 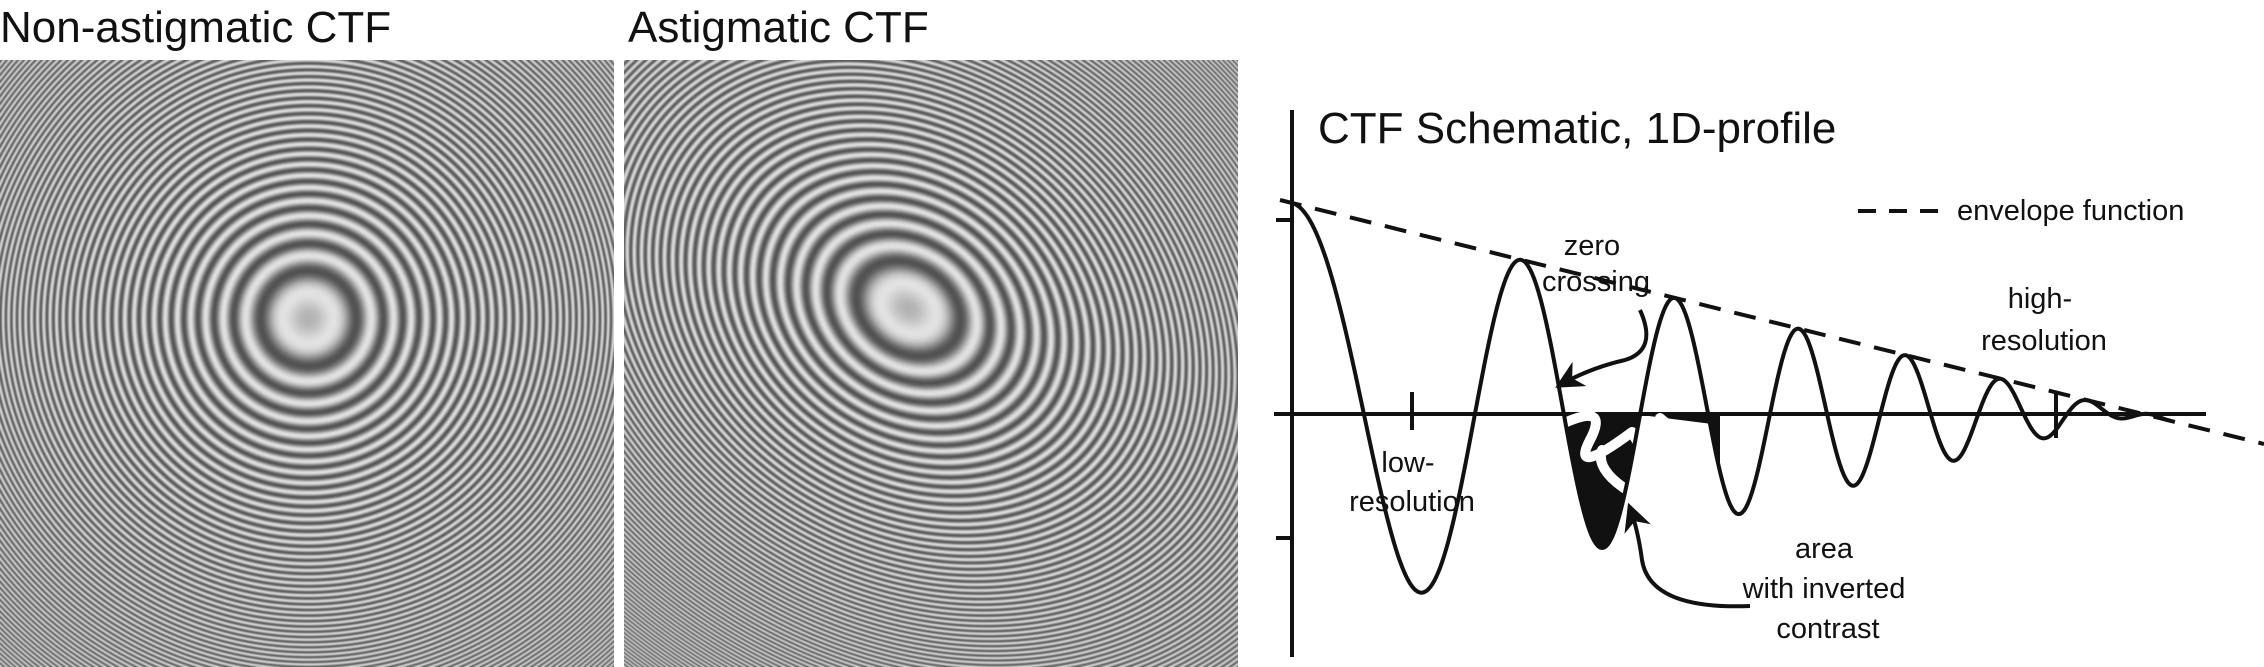 I want to click on inverted-contrast-arrow, so click(x=1687, y=555).